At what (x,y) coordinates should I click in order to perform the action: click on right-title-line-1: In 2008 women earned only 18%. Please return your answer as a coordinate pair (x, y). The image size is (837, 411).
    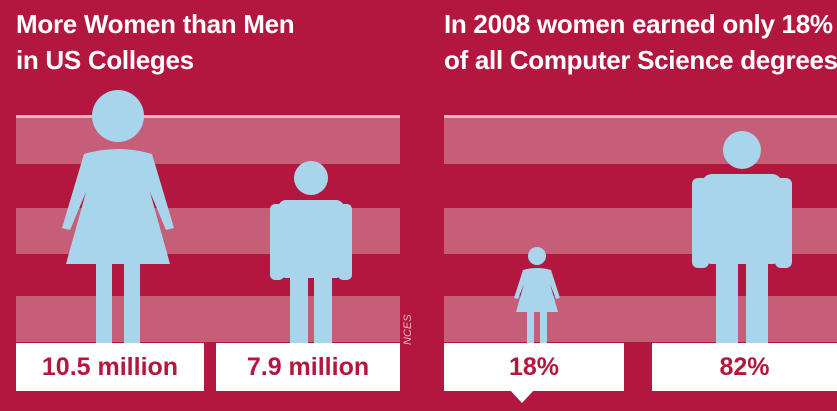
    Looking at the image, I should click on (638, 24).